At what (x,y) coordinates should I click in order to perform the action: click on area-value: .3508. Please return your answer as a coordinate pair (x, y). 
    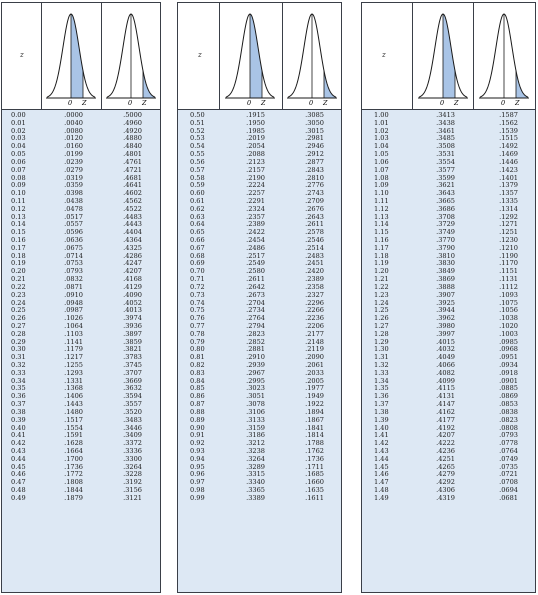
    Looking at the image, I should click on (445, 146).